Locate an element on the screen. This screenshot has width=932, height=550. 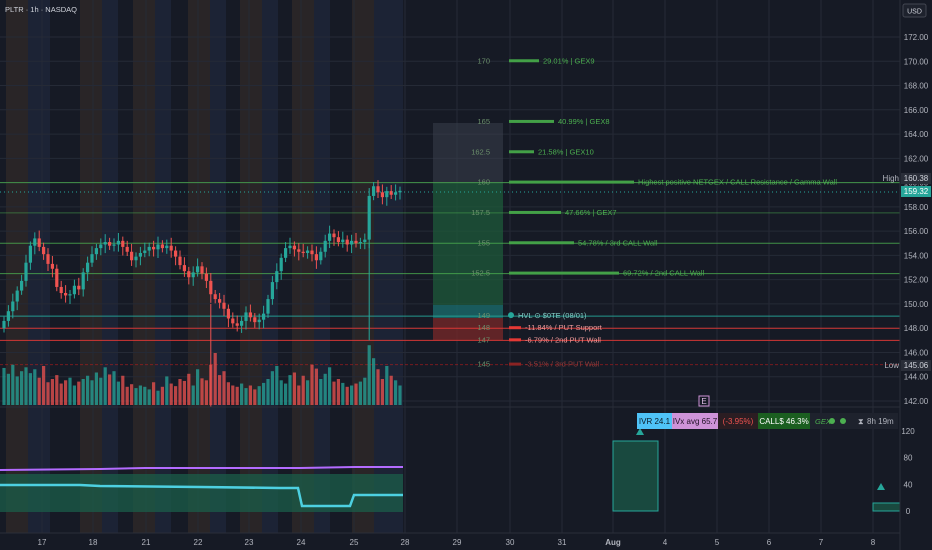
time-axis: 17 18 21 22 23 24 25 28 29 30 31 Aug 4 5 6 7 8 is located at coordinates (457, 542).